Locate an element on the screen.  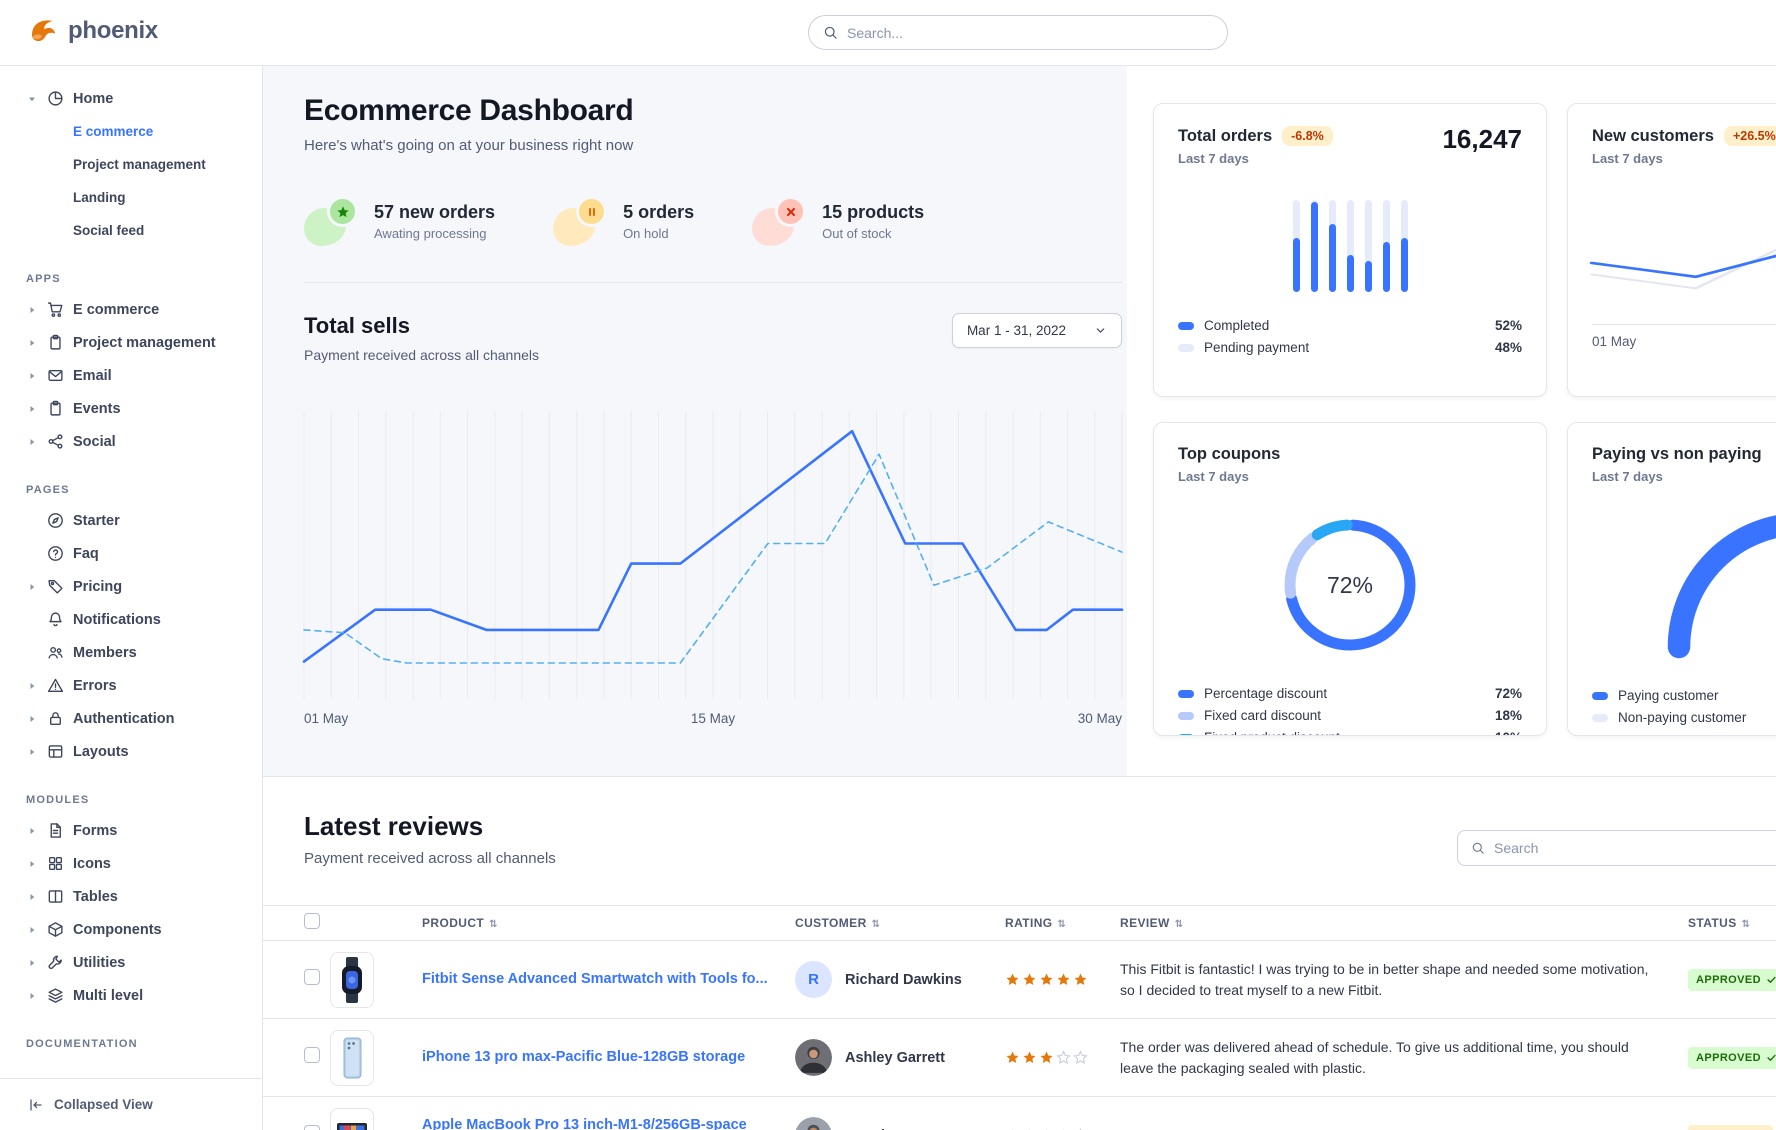
reviews-search-input is located at coordinates (1635, 848).